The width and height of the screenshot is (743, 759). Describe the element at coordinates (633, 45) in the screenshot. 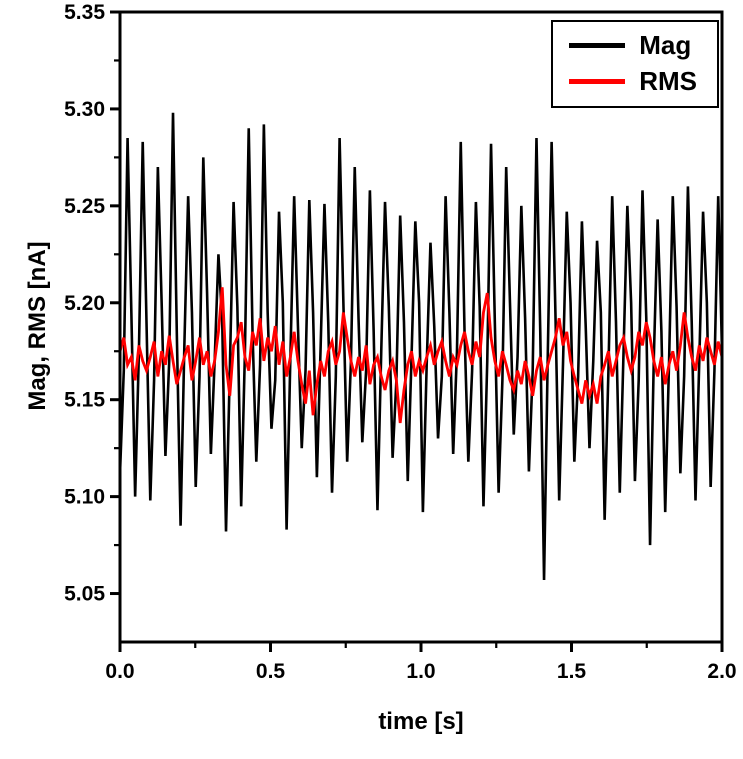

I see `legend-item-mag: Mag` at that location.